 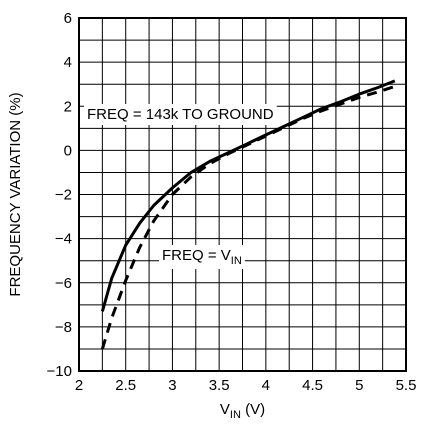 What do you see at coordinates (225, 409) in the screenshot?
I see `x-axis-label-main: V` at bounding box center [225, 409].